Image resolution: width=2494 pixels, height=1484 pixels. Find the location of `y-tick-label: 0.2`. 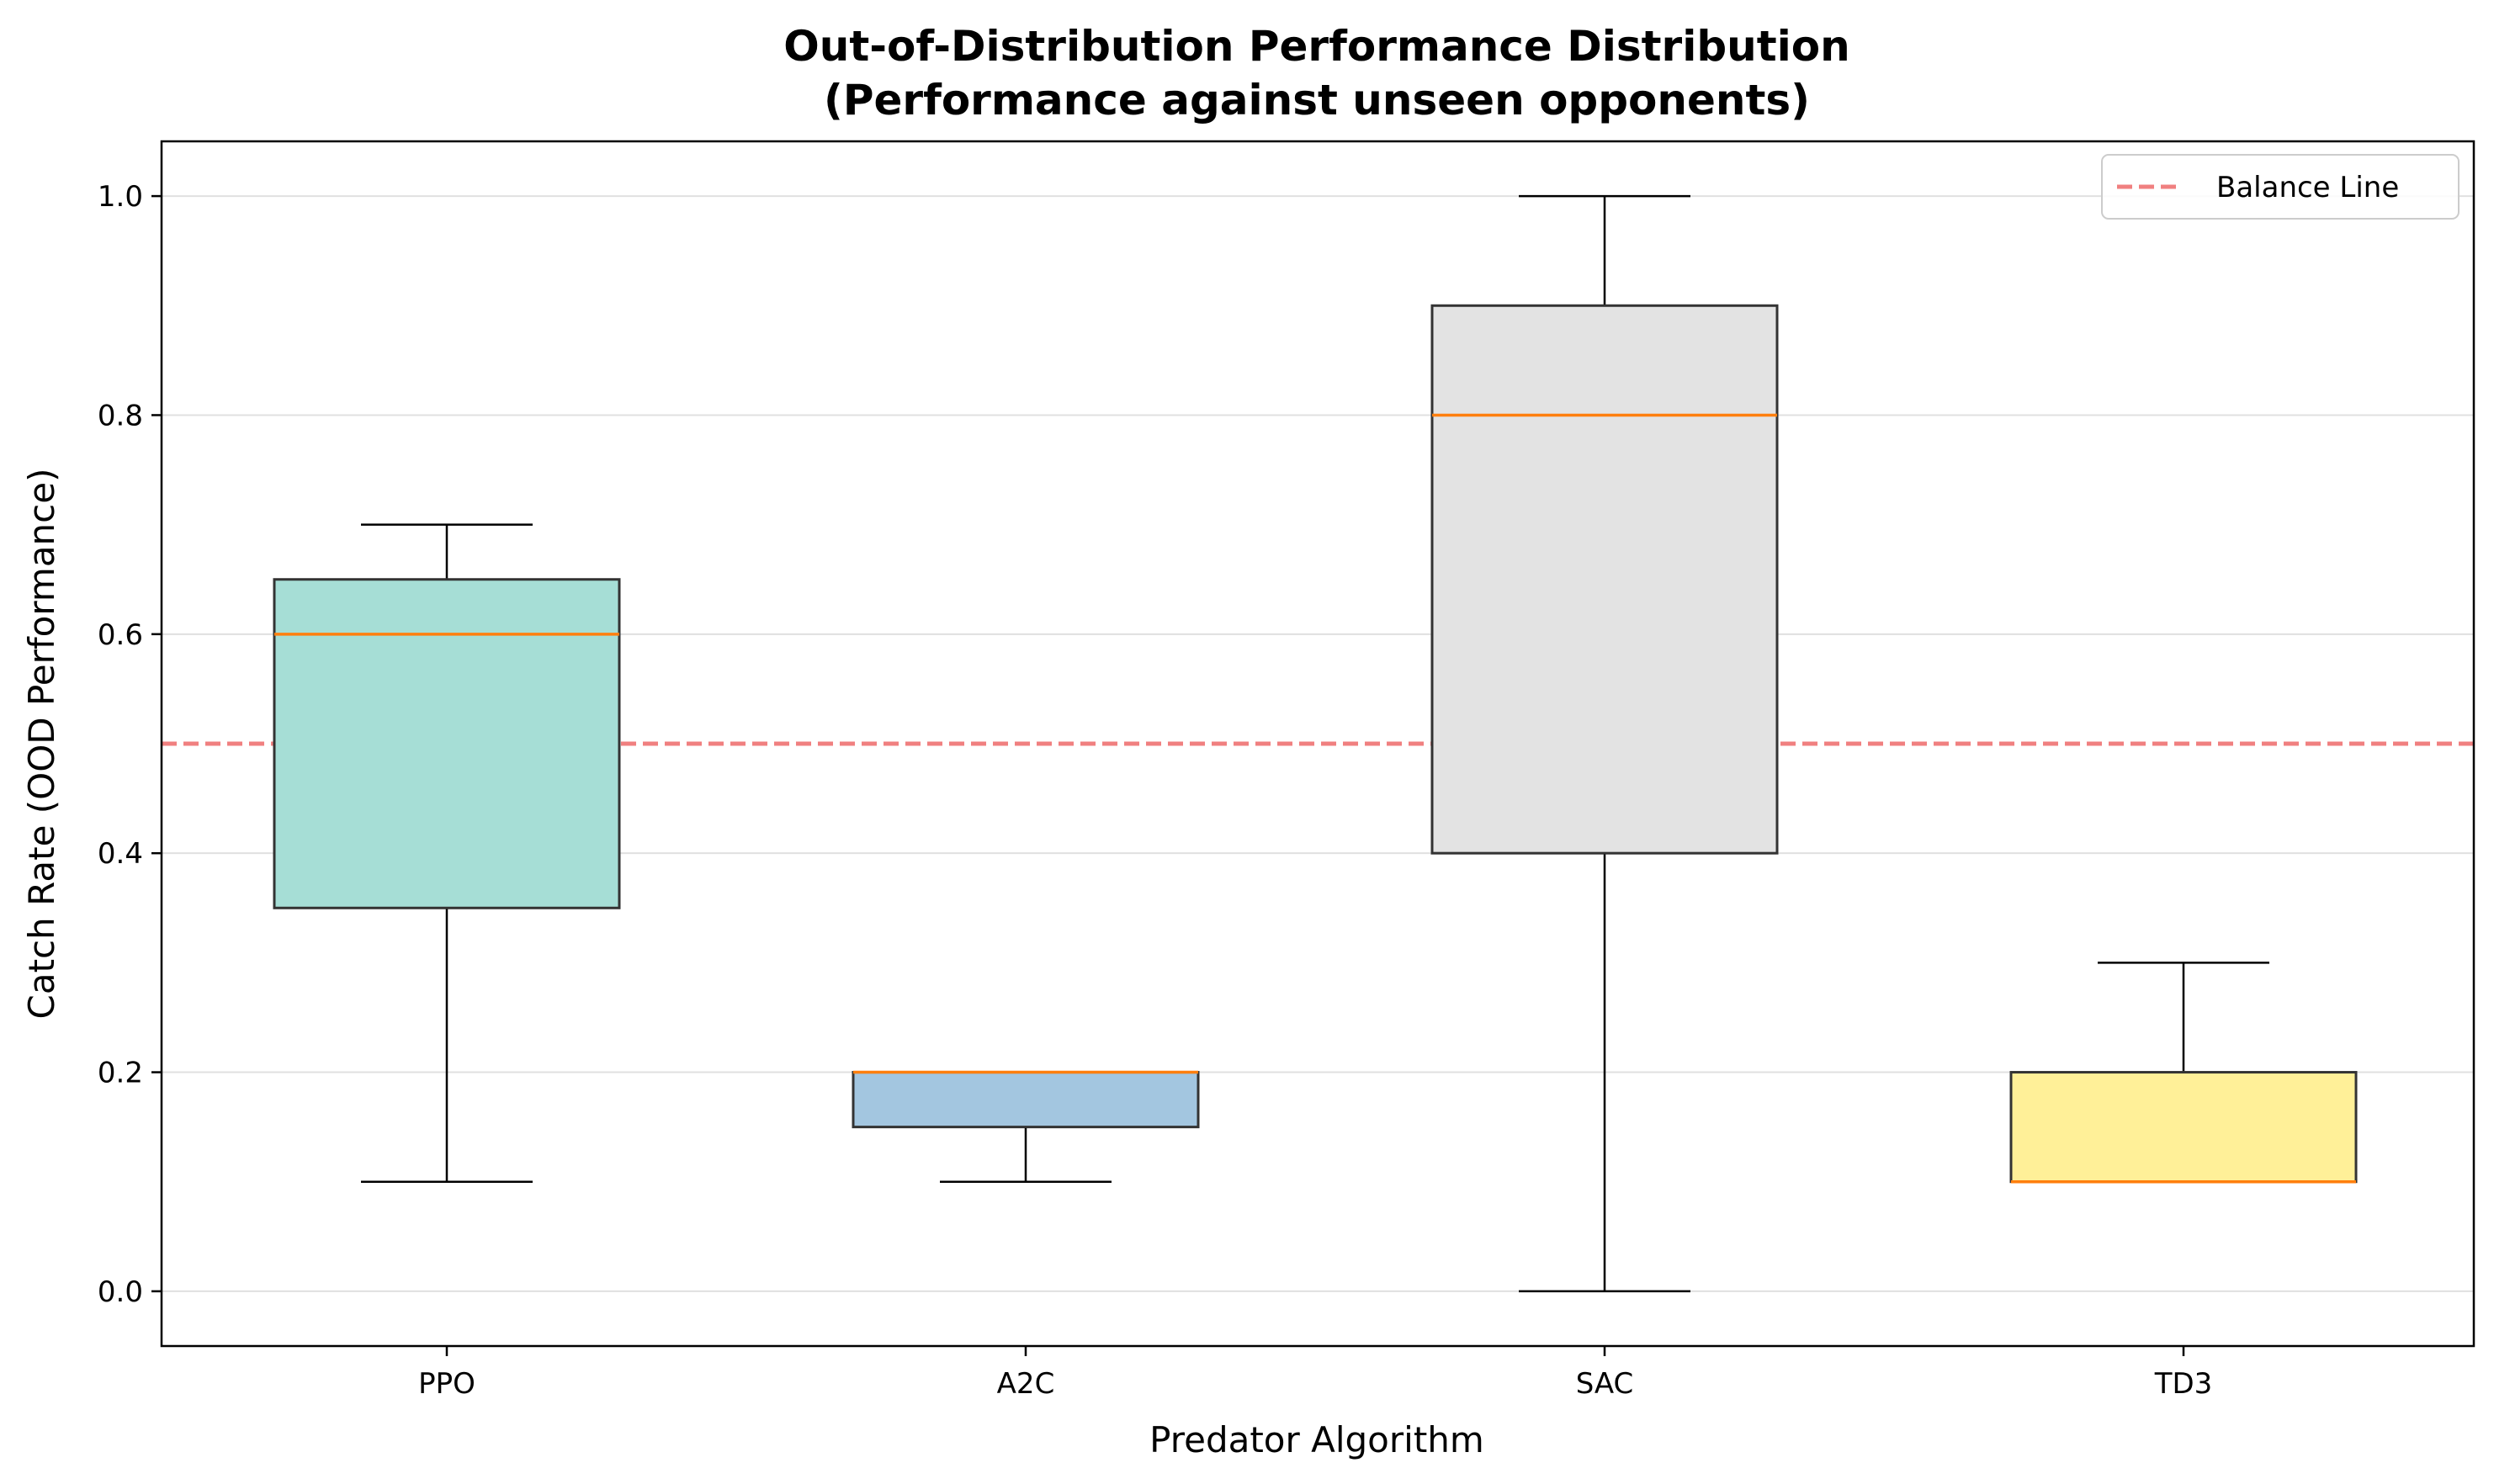

y-tick-label: 0.2 is located at coordinates (121, 1073).